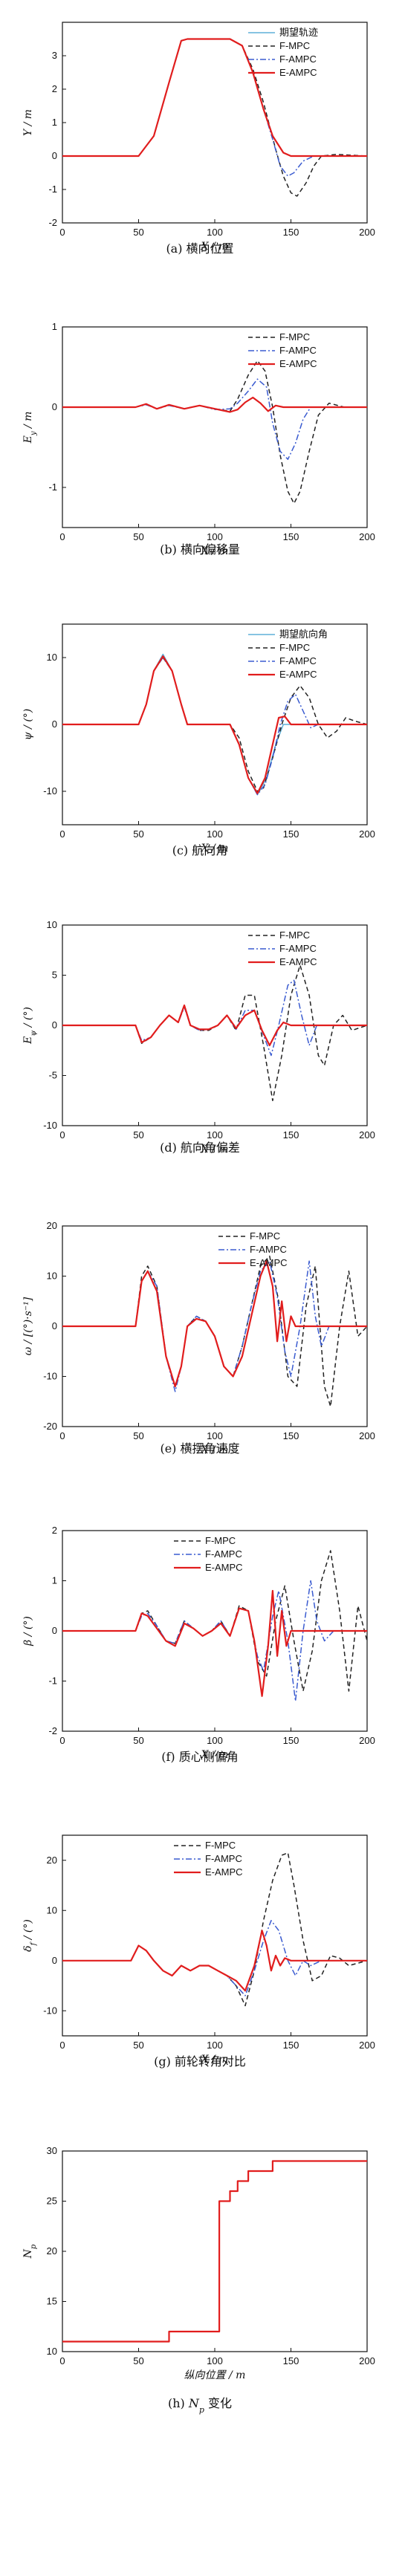 The image size is (405, 2576). I want to click on legend-label: 期望轨迹, so click(298, 32).